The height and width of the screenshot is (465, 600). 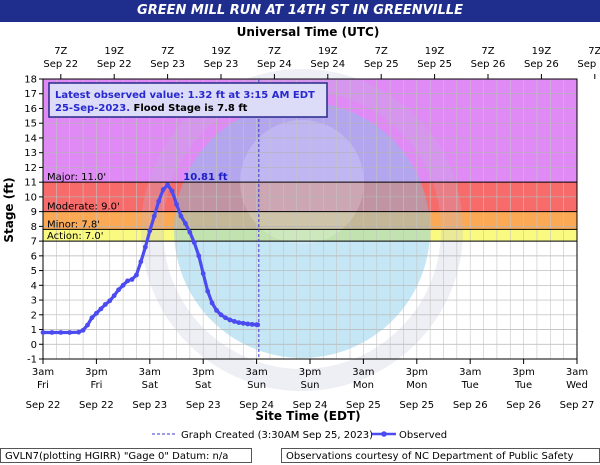 I want to click on y-tick-label: 3, so click(x=34, y=301).